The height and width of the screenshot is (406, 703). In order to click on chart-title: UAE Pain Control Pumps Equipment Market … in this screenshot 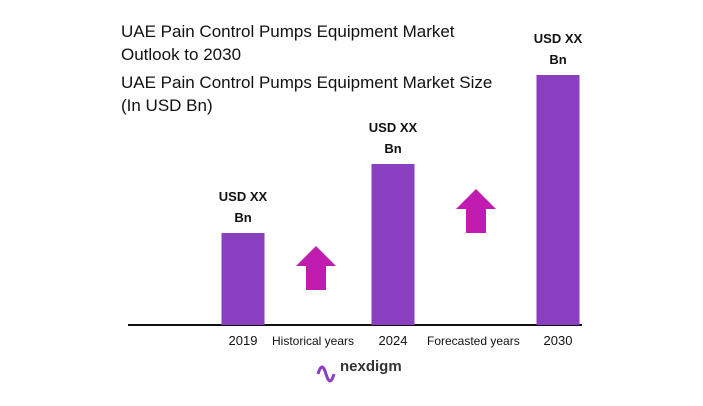, I will do `click(288, 43)`.